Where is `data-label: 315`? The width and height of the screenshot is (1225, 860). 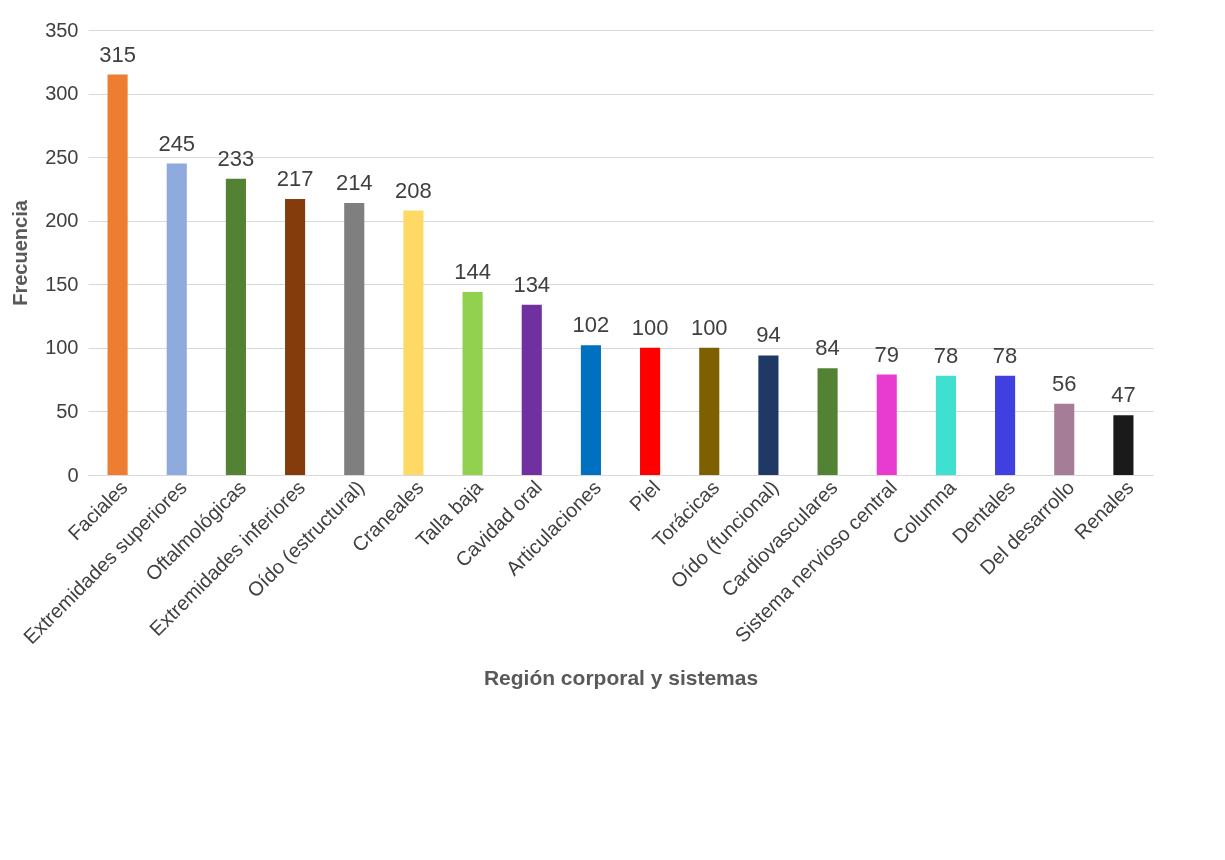 data-label: 315 is located at coordinates (117, 54).